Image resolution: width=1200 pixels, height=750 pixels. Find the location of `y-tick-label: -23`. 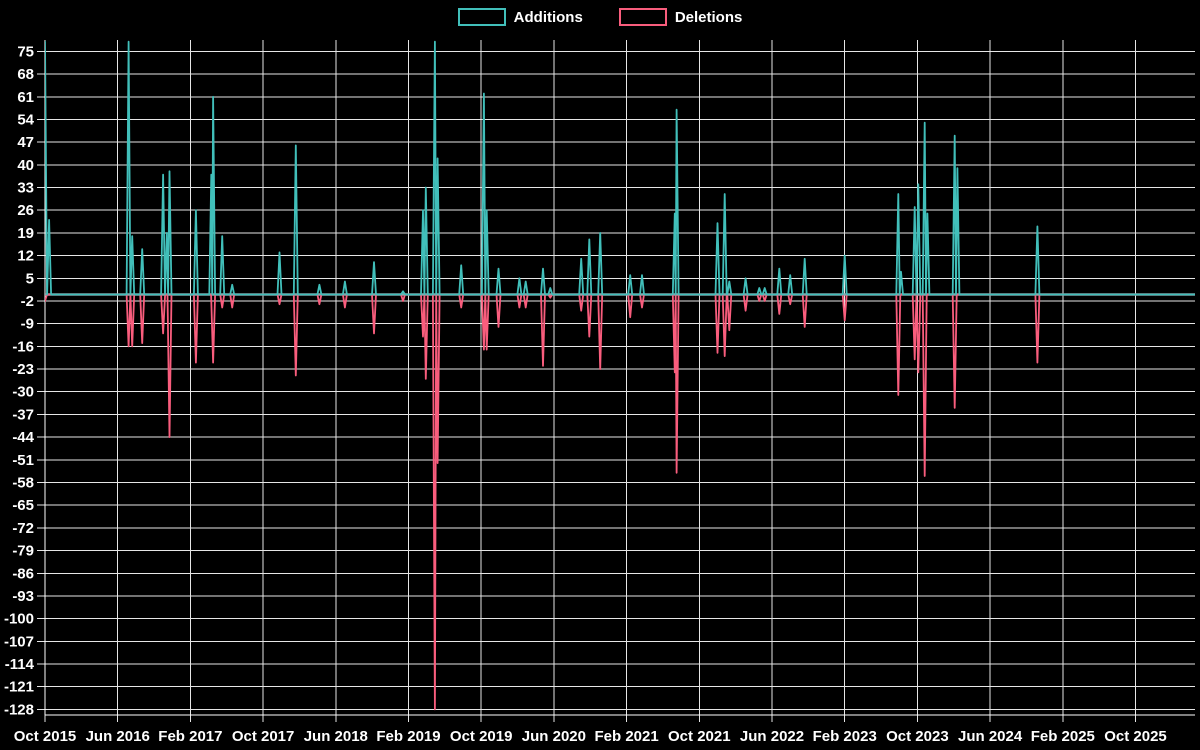

y-tick-label: -23 is located at coordinates (23, 369).